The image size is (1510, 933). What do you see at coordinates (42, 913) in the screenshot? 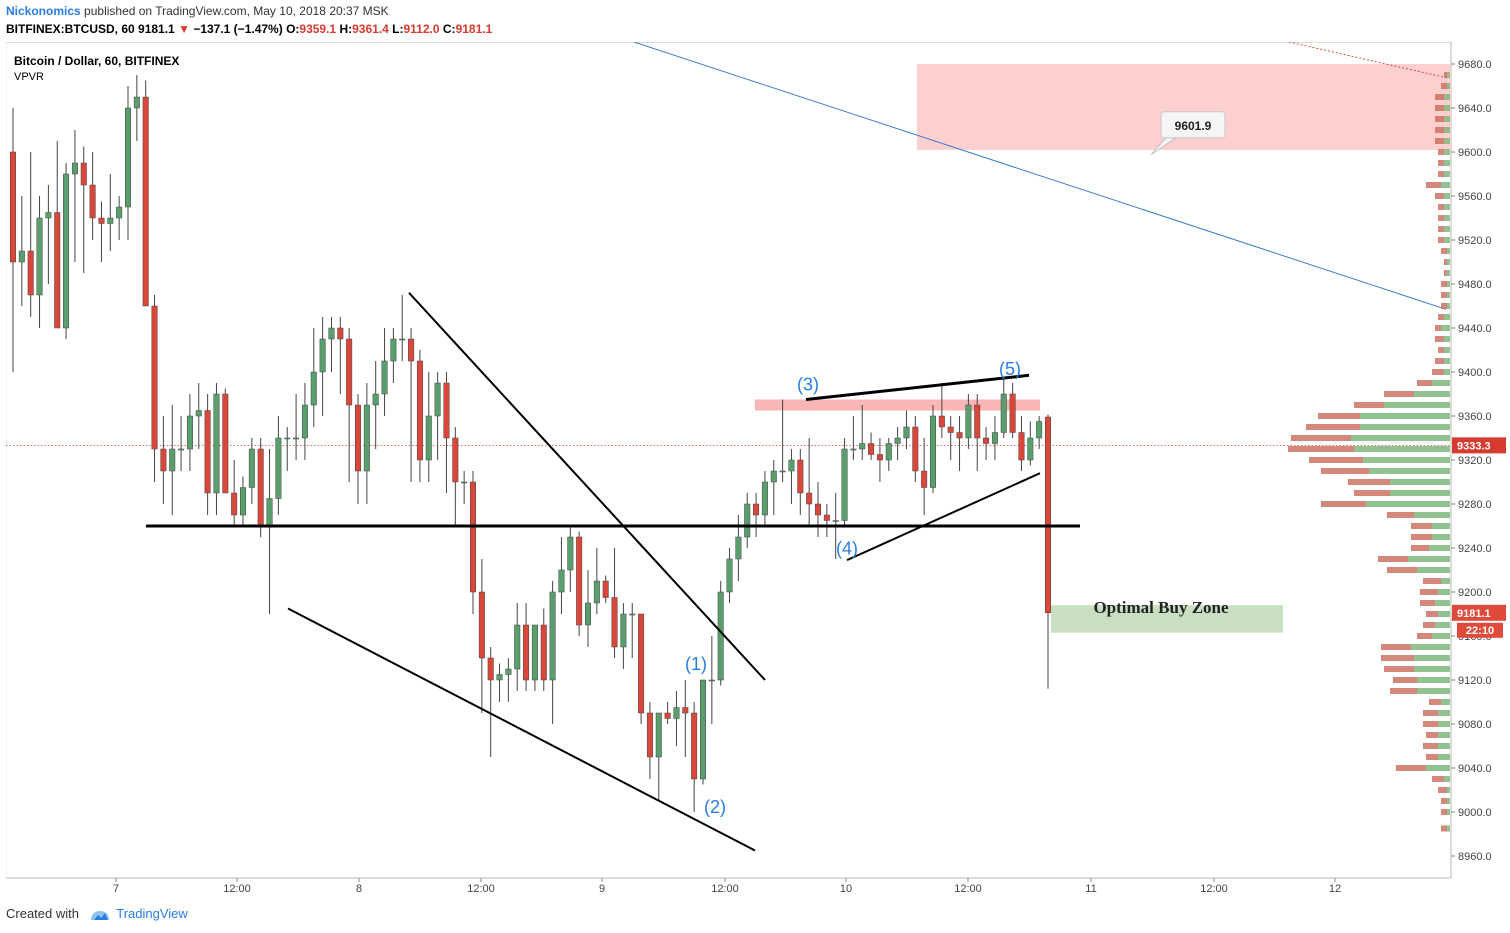
I see `created-with-text: Created with` at bounding box center [42, 913].